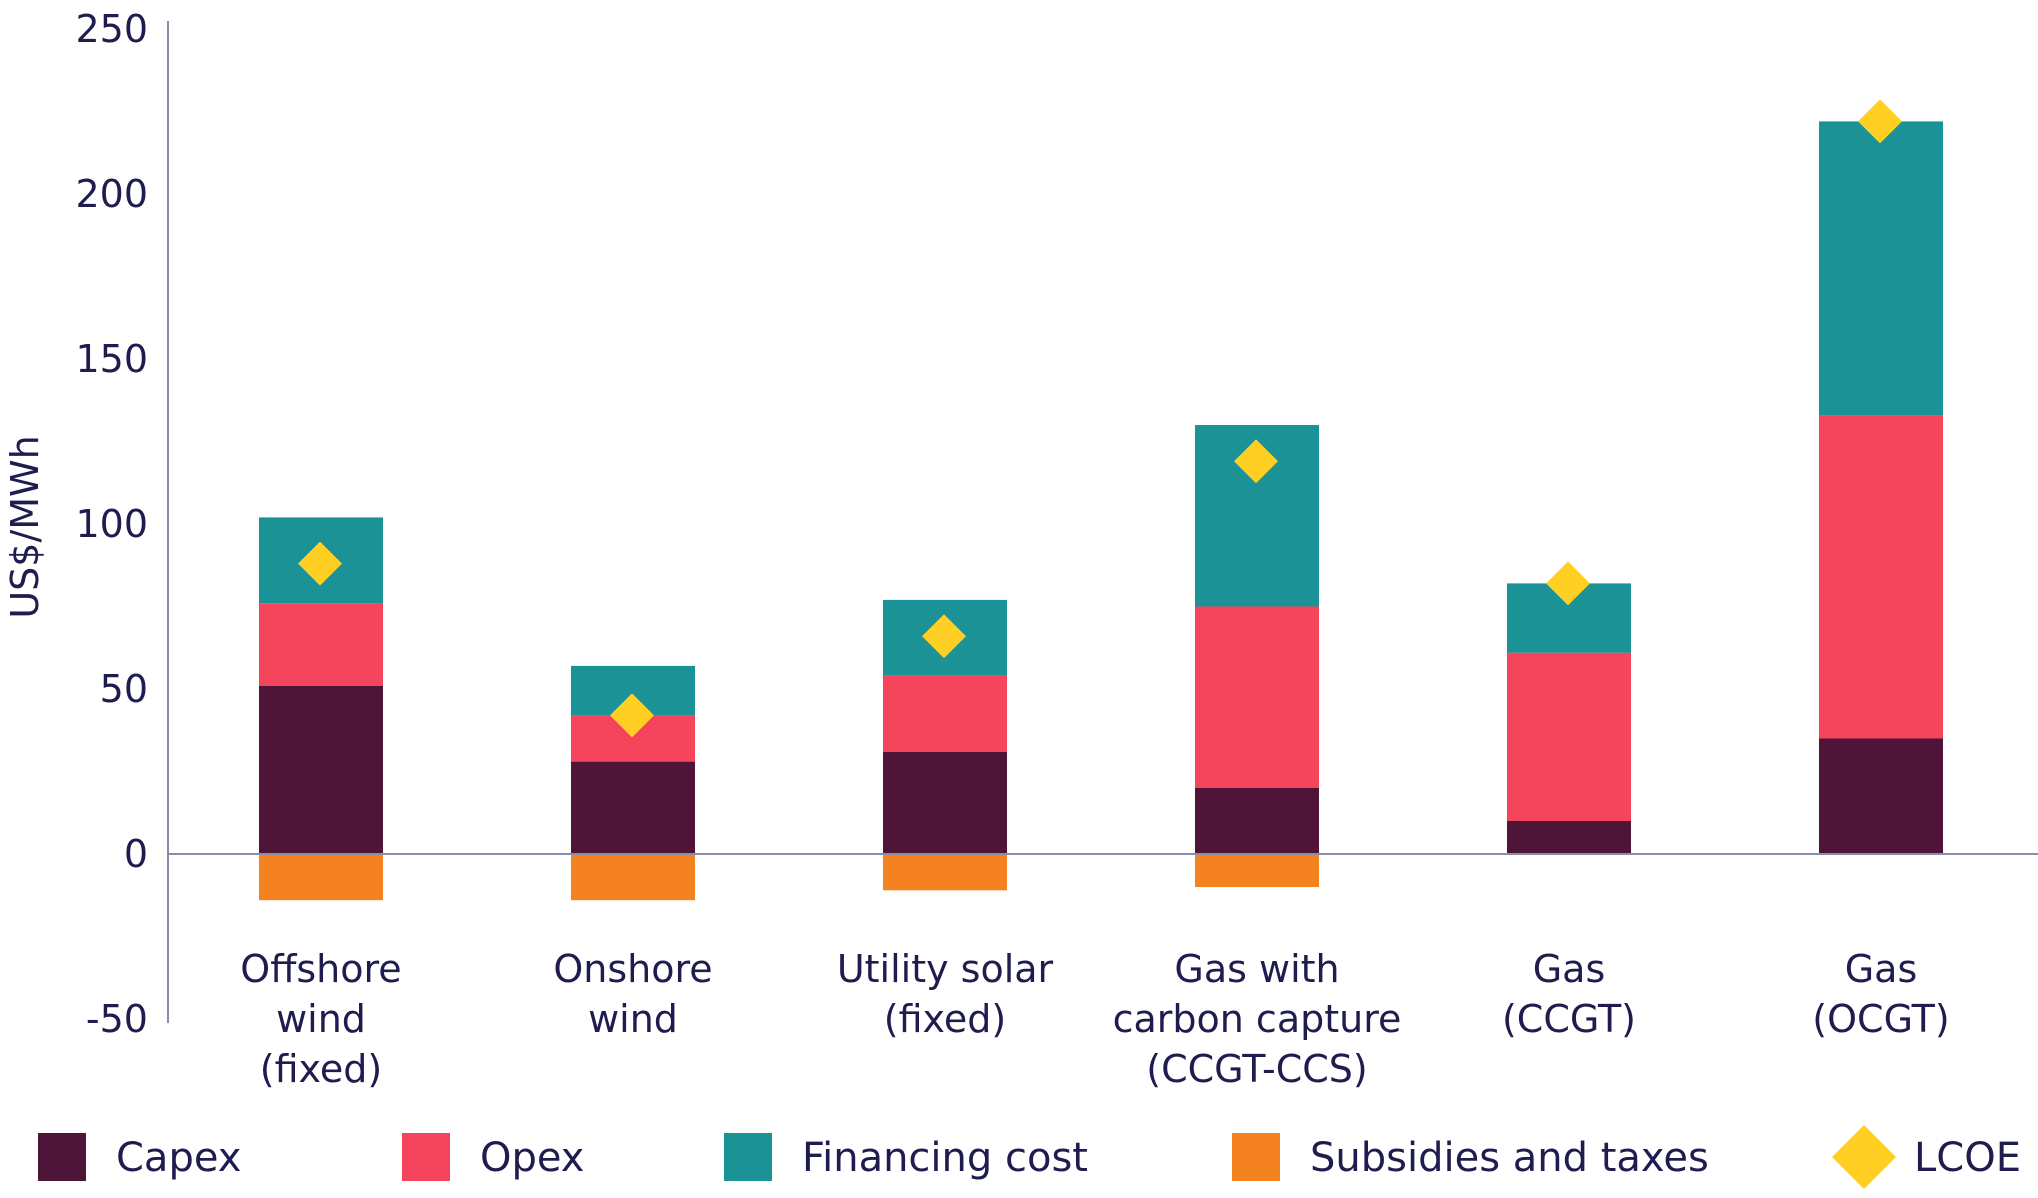 Image resolution: width=2038 pixels, height=1198 pixels. What do you see at coordinates (124, 689) in the screenshot?
I see `y-tick-label: 50` at bounding box center [124, 689].